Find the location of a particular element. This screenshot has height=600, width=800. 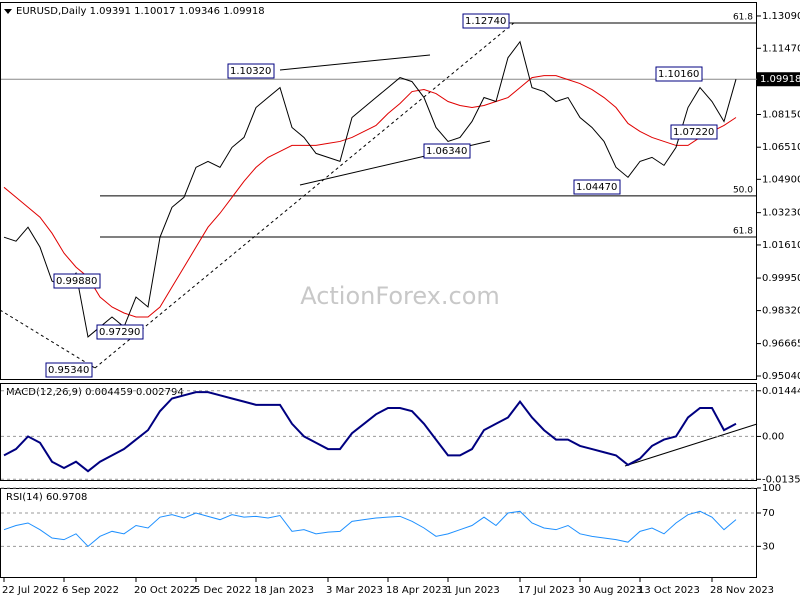

annotation: 1.04470 is located at coordinates (596, 187).